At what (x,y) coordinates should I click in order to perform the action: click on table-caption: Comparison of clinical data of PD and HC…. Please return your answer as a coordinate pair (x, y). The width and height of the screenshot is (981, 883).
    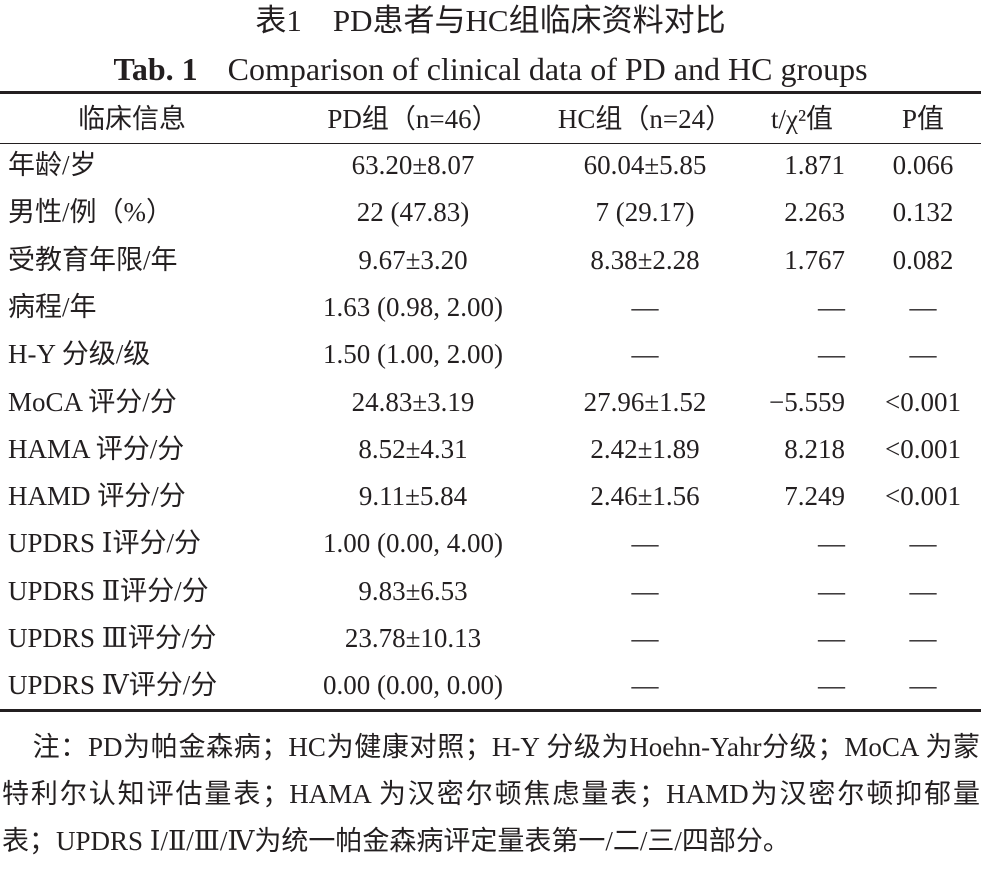
    Looking at the image, I should click on (547, 69).